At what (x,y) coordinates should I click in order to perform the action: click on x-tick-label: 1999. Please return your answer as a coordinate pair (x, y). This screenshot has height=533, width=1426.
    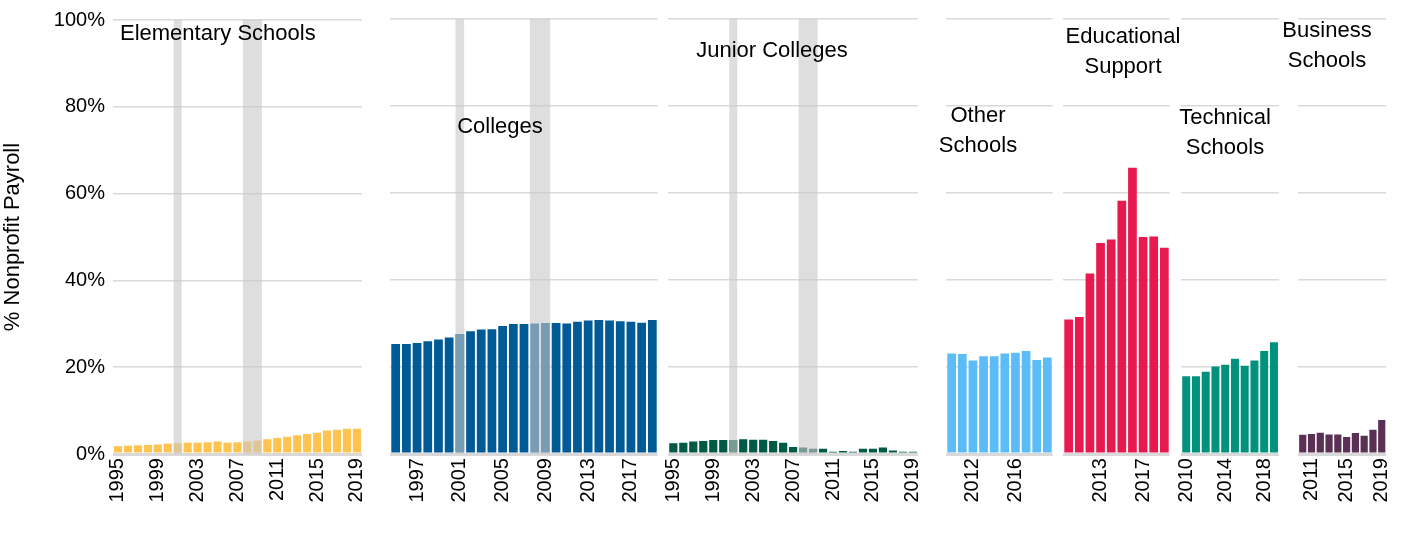
    Looking at the image, I should click on (711, 480).